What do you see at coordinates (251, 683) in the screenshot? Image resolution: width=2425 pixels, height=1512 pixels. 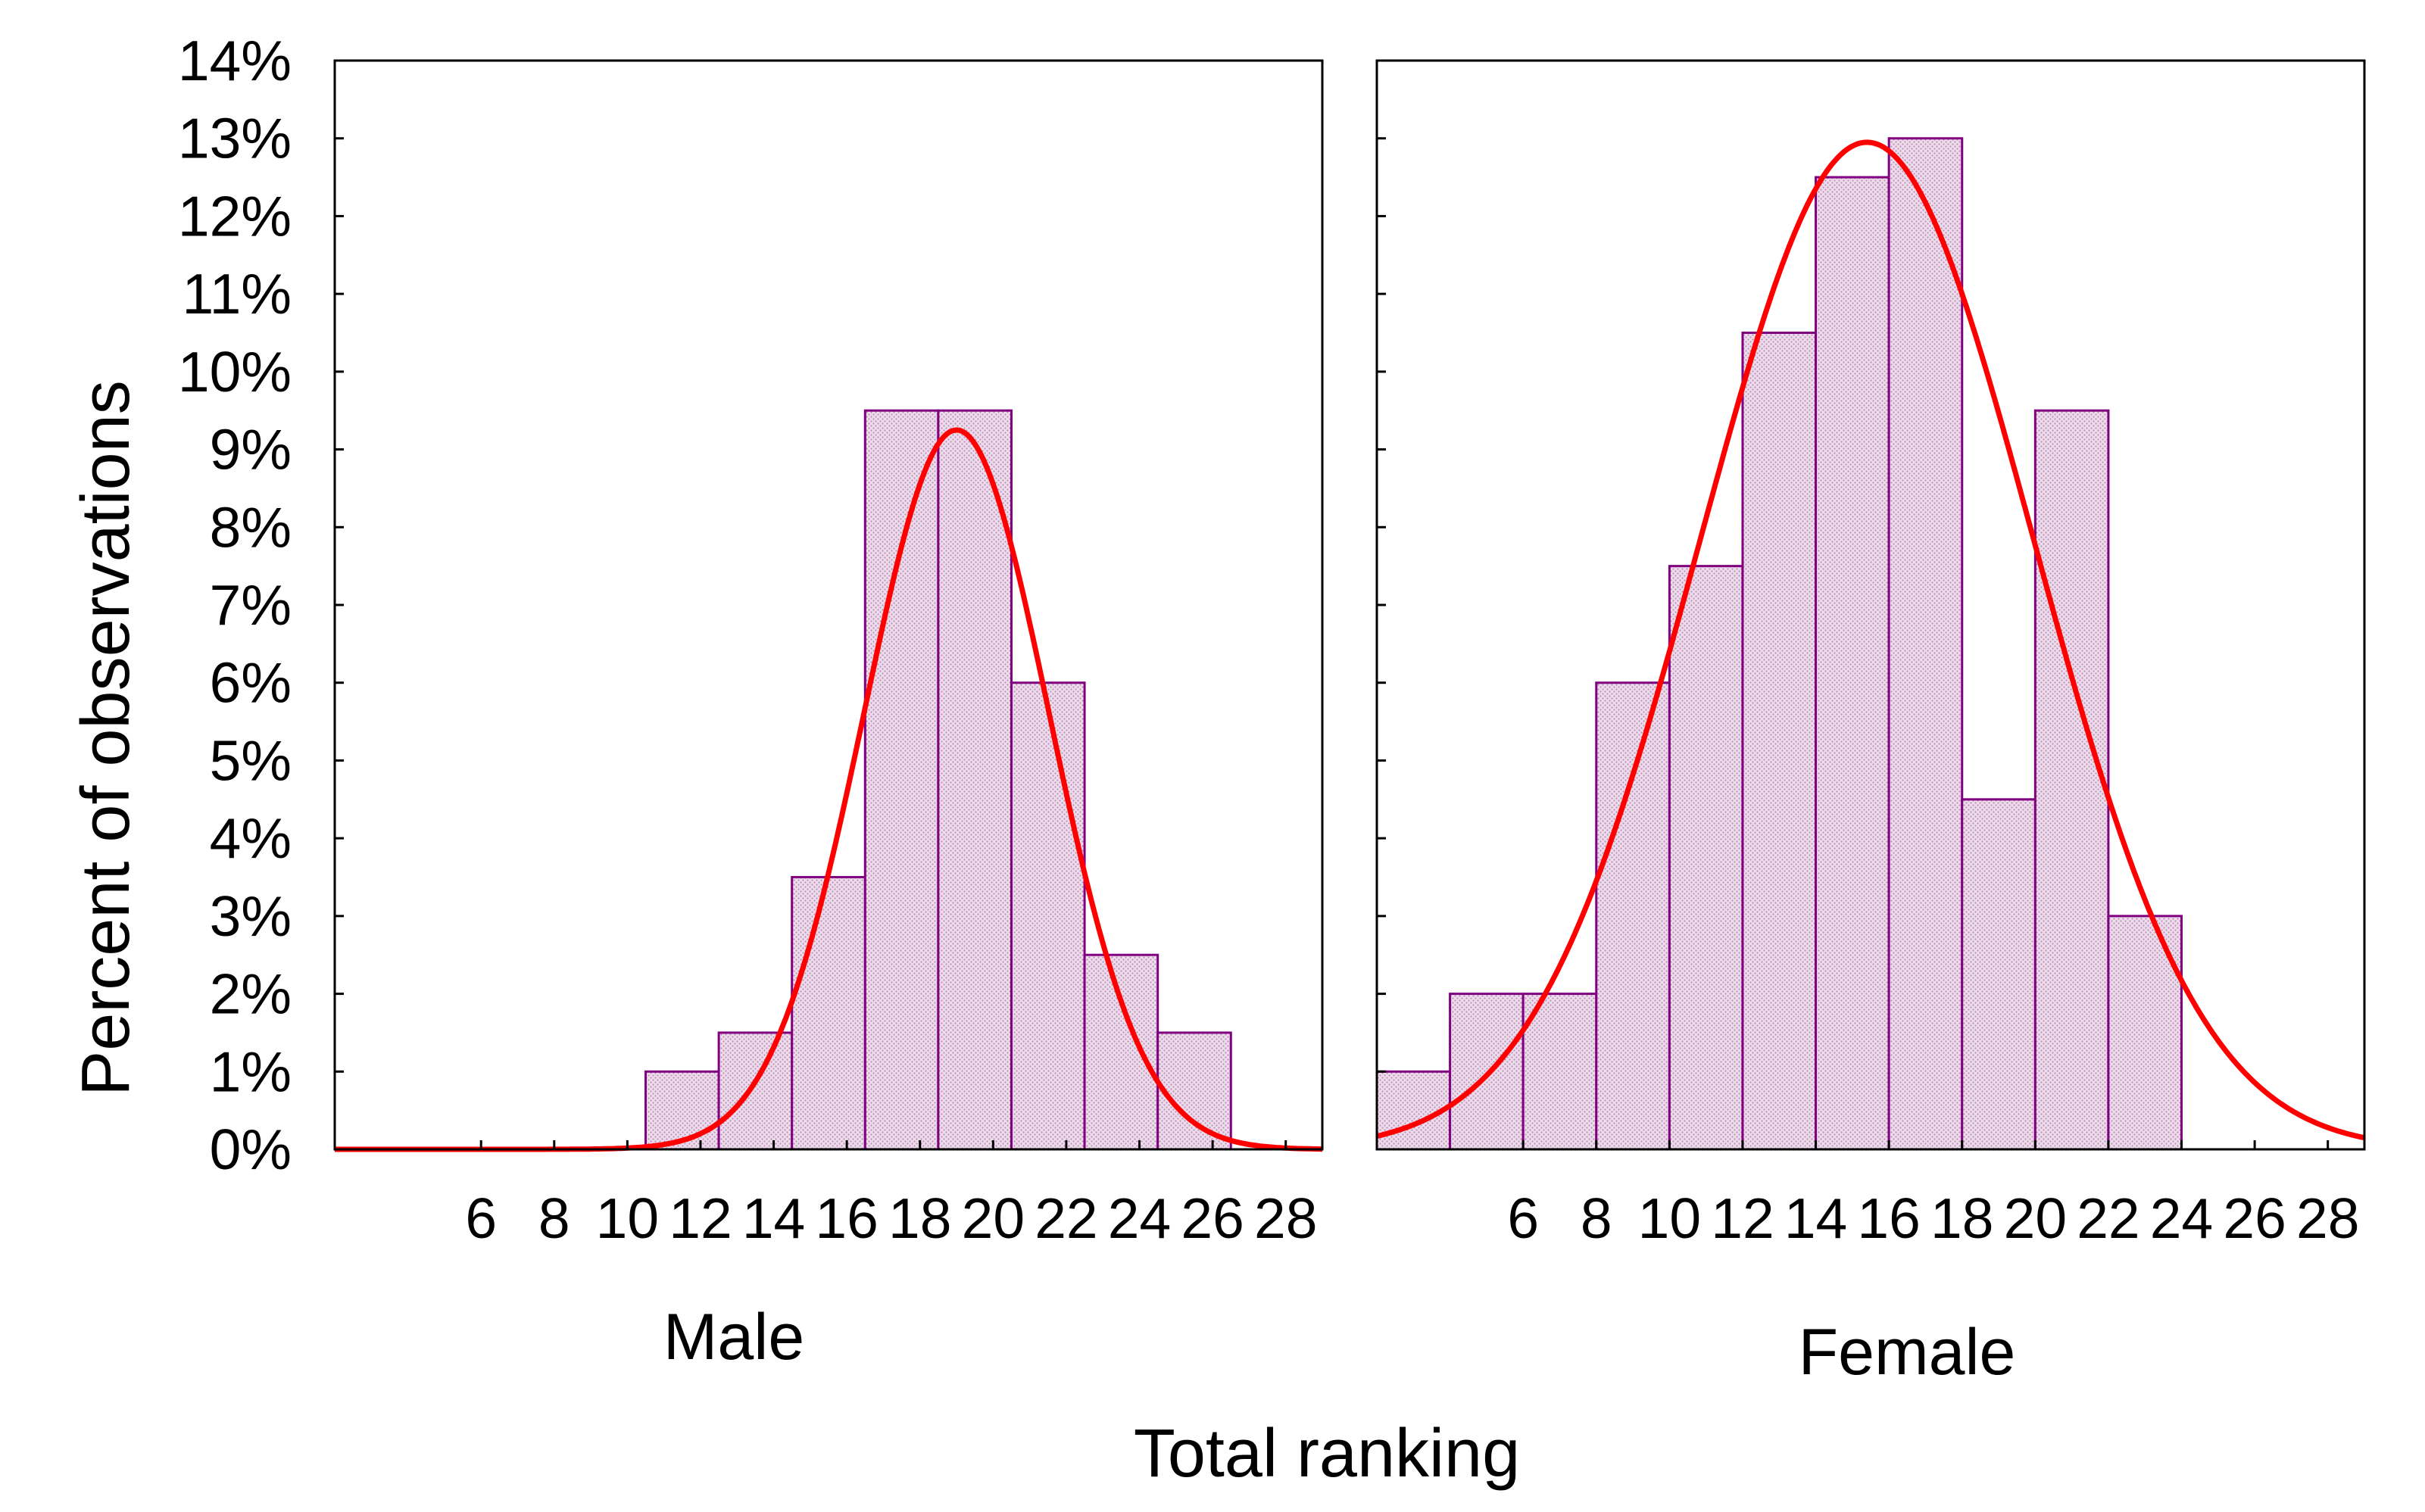 I see `y-tick-label: 6%` at bounding box center [251, 683].